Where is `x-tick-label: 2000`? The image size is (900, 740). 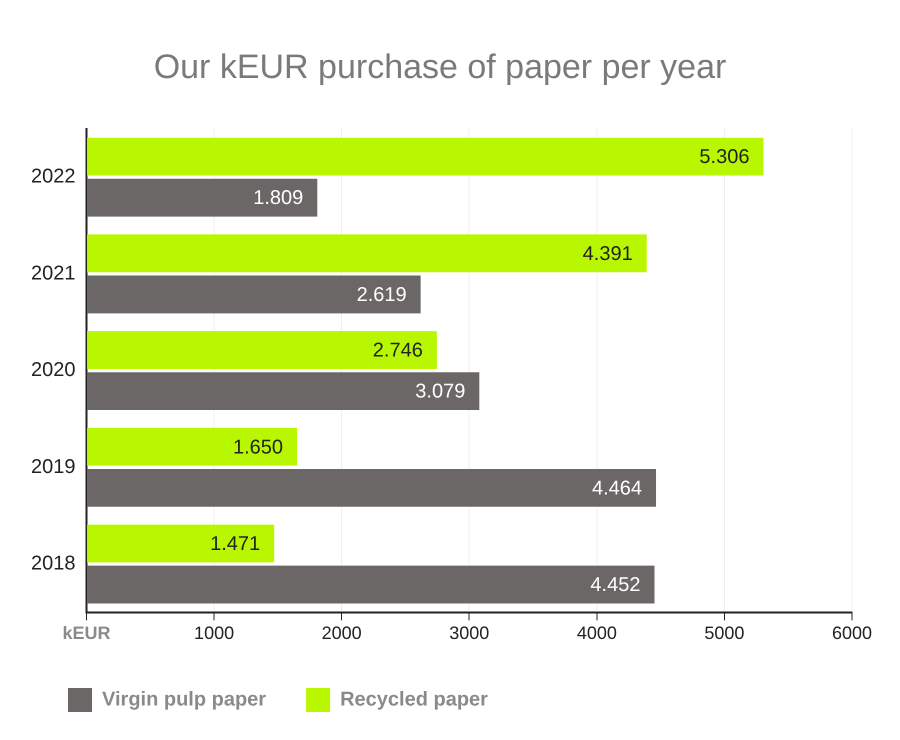 x-tick-label: 2000 is located at coordinates (342, 633).